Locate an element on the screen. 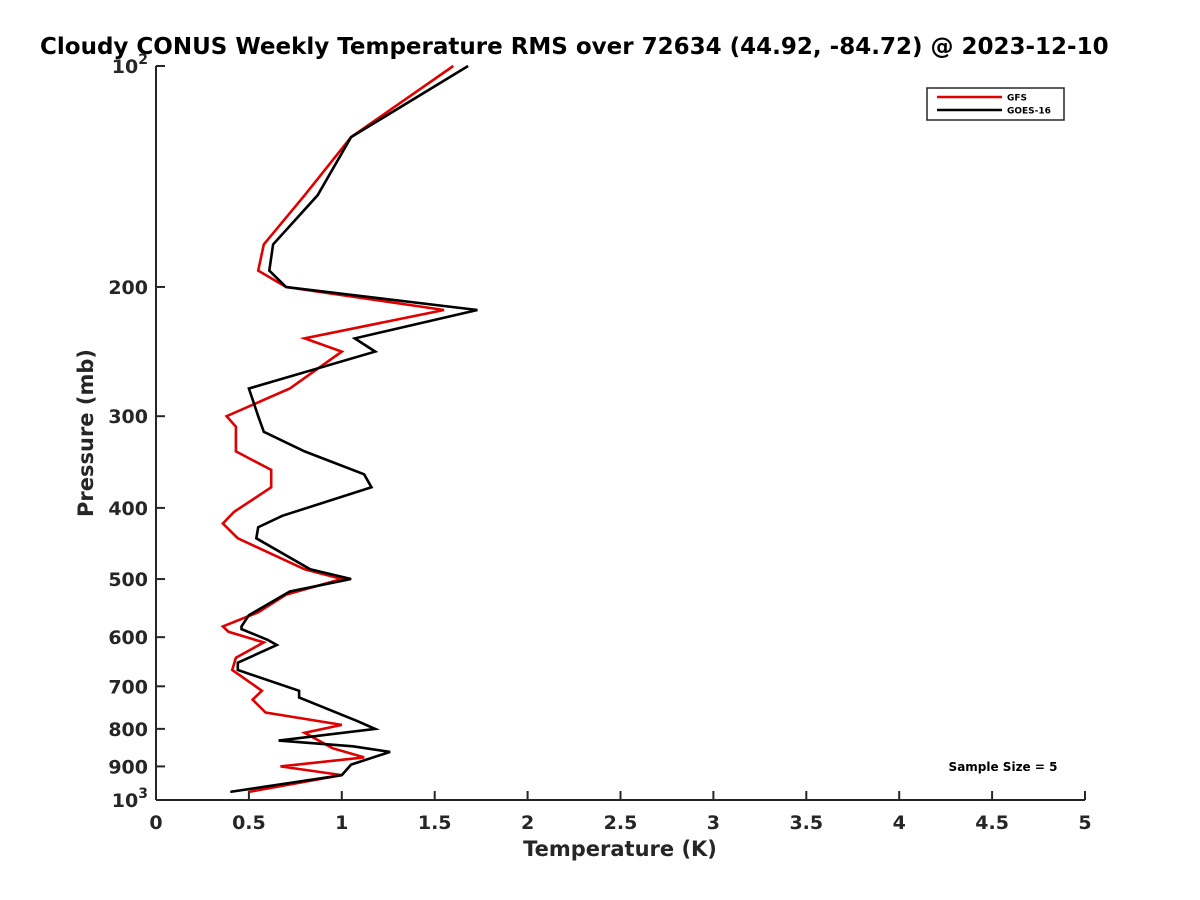  x-tick-label: 4 is located at coordinates (899, 823).